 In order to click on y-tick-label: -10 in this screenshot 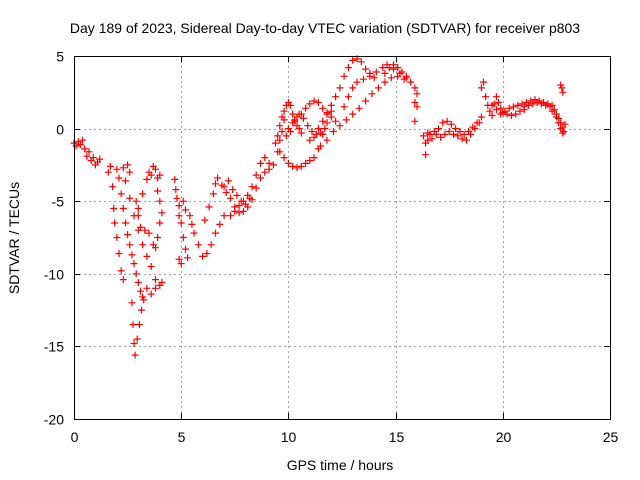, I will do `click(54, 275)`.